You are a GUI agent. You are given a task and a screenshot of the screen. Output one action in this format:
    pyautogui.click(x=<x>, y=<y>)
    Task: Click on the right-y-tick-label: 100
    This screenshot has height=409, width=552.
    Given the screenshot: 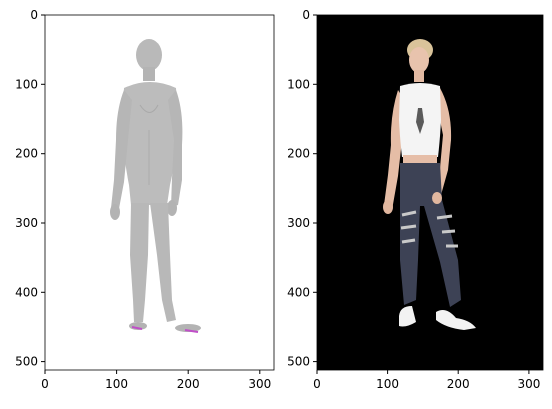 What is the action you would take?
    pyautogui.click(x=298, y=84)
    